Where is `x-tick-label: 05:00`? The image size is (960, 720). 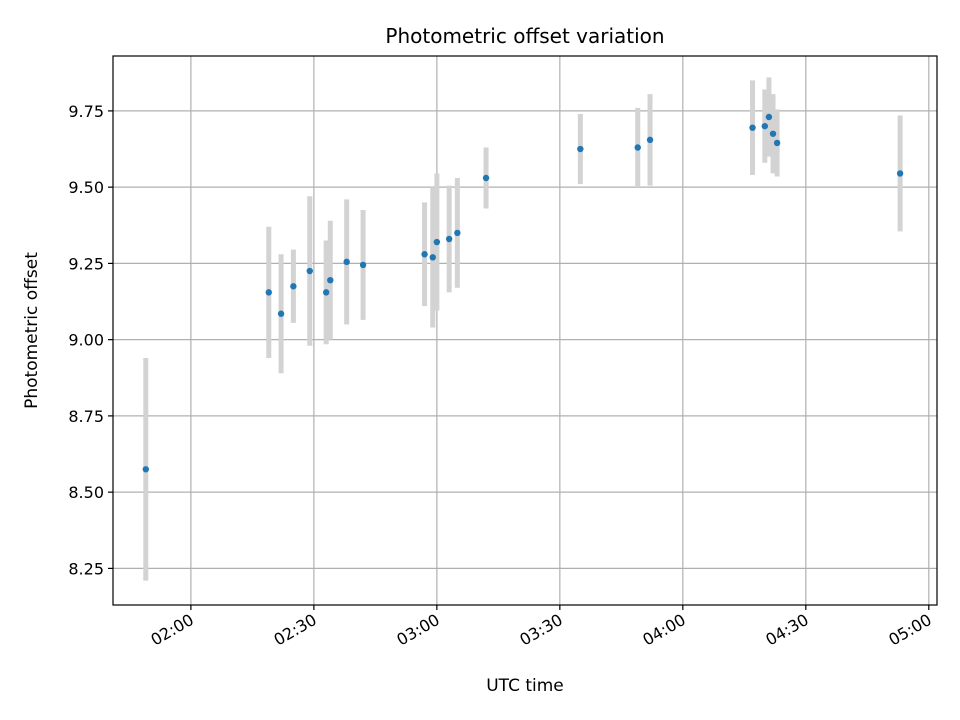 x-tick-label: 05:00 is located at coordinates (909, 630).